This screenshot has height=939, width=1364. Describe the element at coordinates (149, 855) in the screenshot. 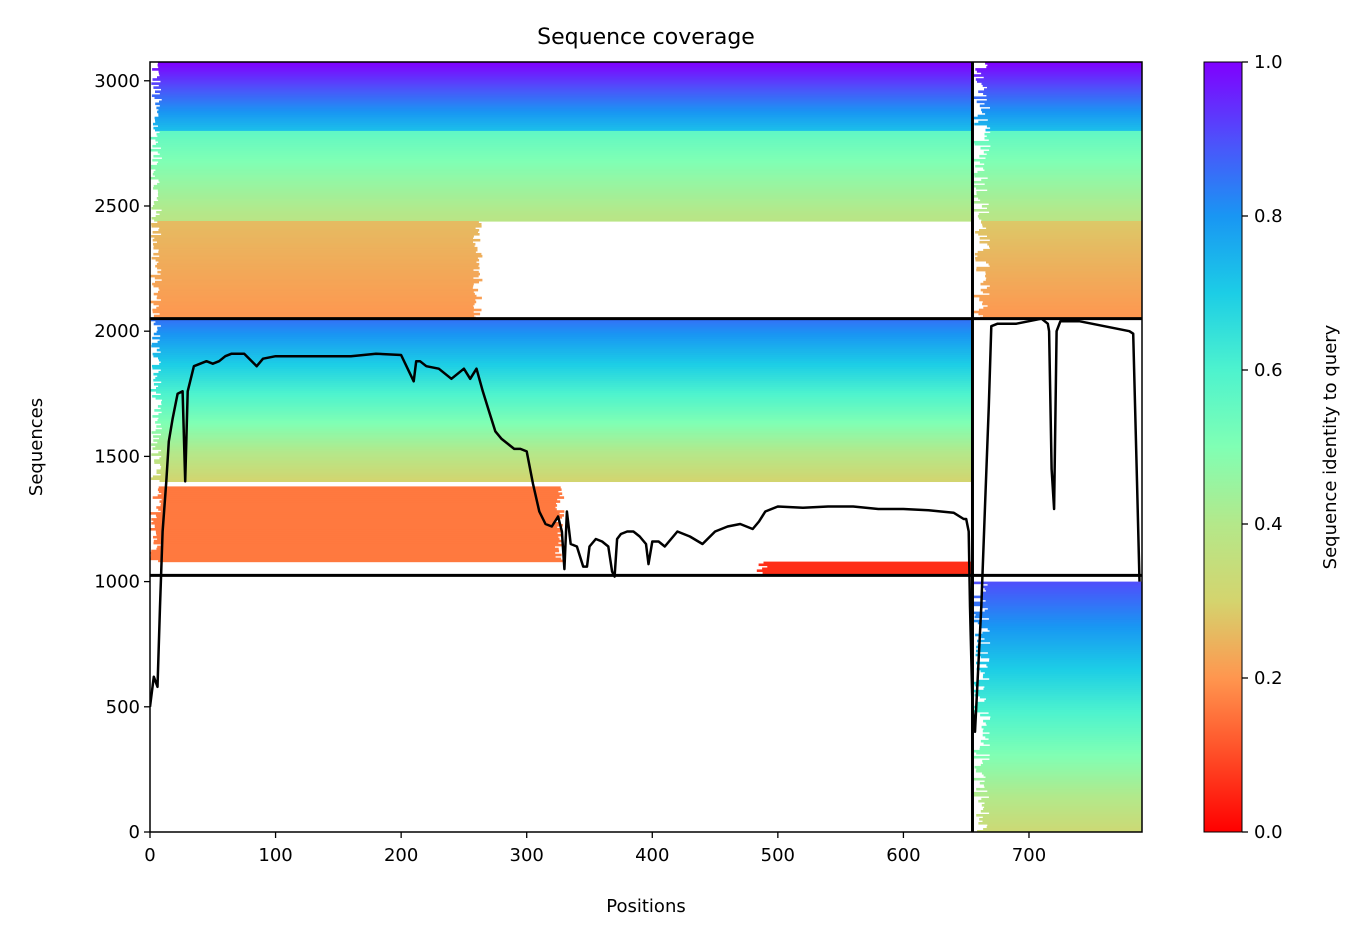

I see `x-tick-label: 0` at that location.